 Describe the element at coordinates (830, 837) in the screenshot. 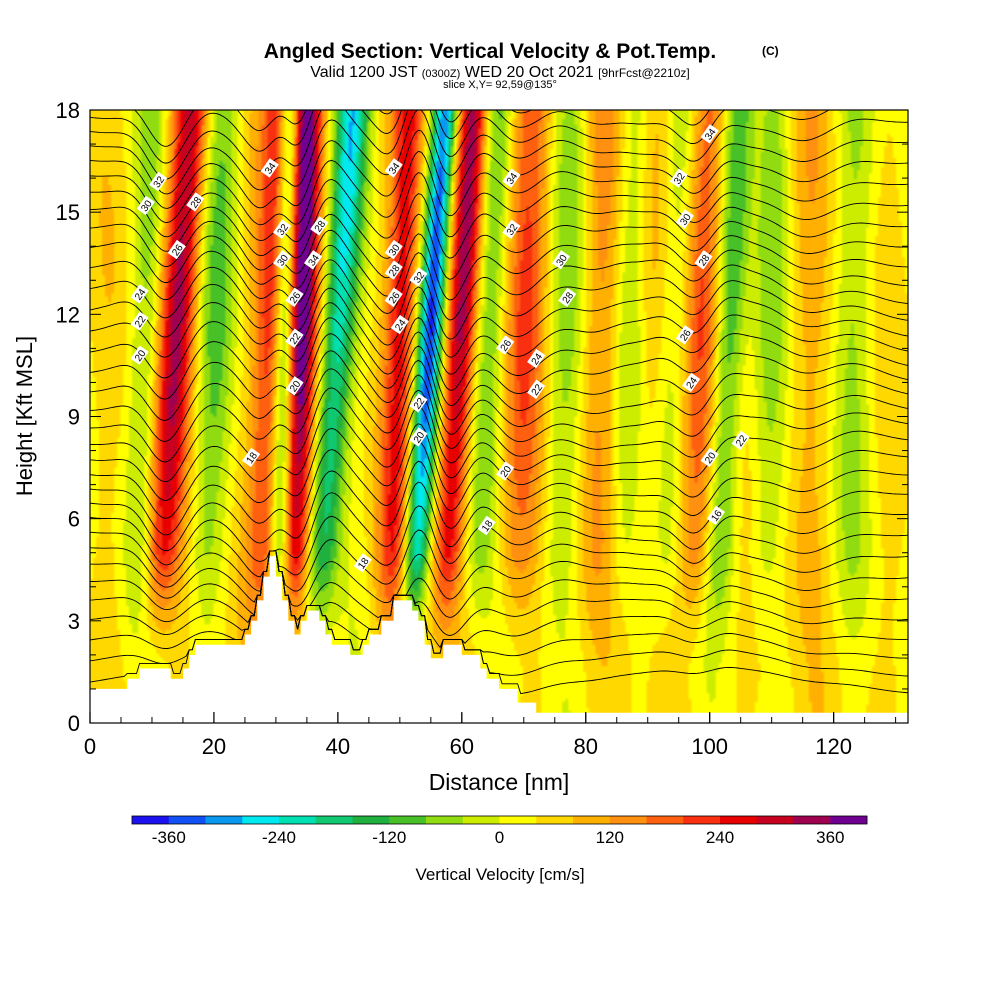

I see `colorbar-tick-label: 360` at that location.